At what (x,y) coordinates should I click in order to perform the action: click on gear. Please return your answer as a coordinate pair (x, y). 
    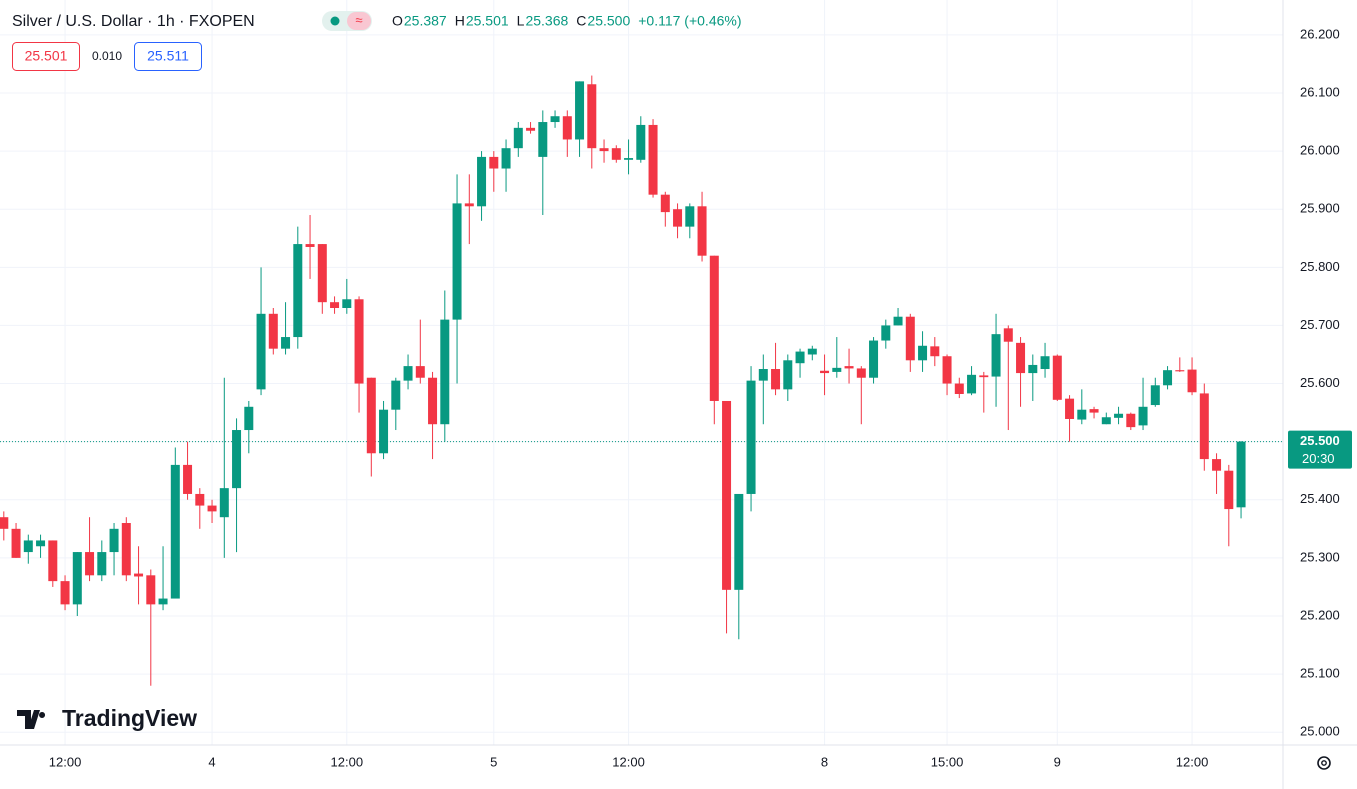
    Looking at the image, I should click on (1324, 763).